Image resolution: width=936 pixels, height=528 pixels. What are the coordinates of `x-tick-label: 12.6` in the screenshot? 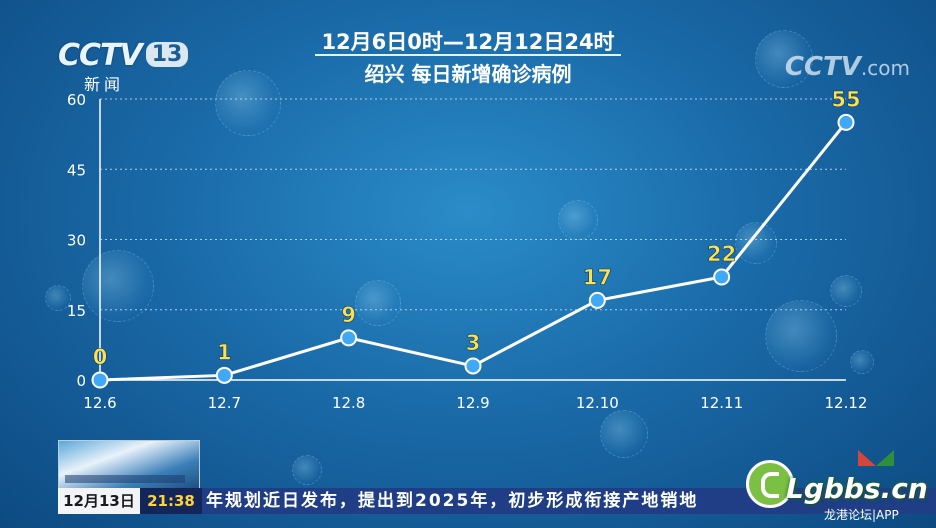 It's located at (99, 403).